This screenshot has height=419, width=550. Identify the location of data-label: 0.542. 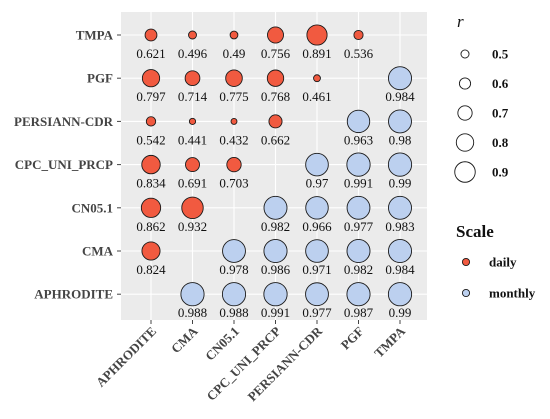
(150, 139).